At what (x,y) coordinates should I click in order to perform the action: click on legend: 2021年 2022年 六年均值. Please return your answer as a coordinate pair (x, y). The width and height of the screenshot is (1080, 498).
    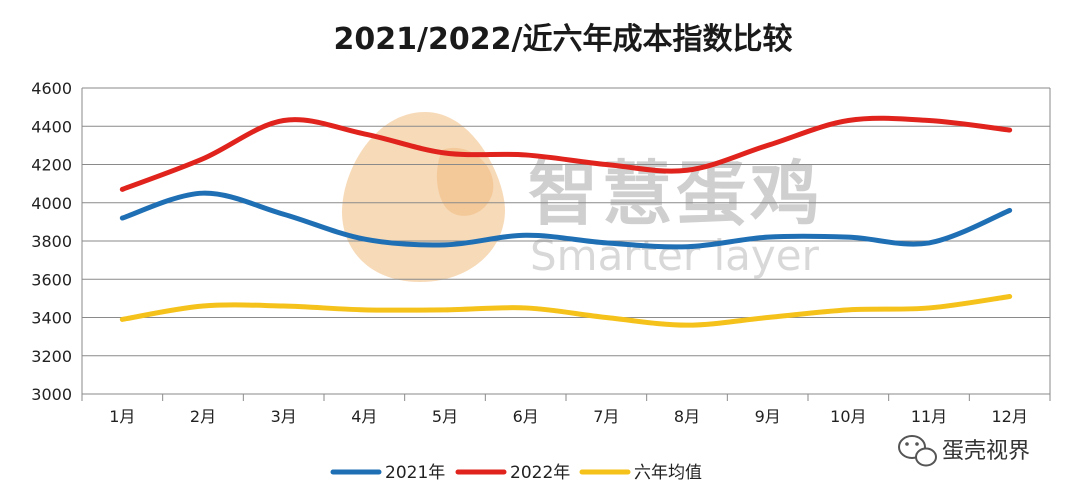
    Looking at the image, I should click on (516, 473).